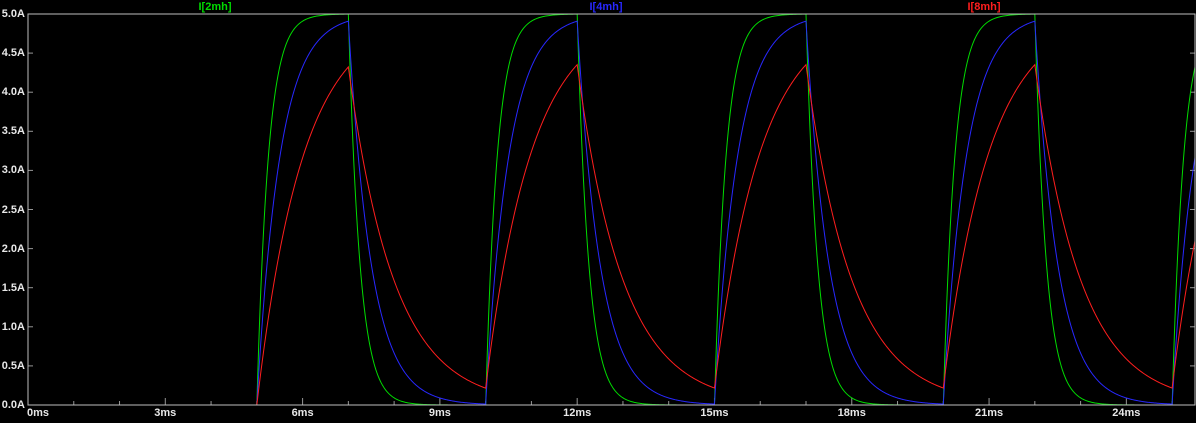 The height and width of the screenshot is (423, 1196). I want to click on x-axis-label: 0ms, so click(38, 413).